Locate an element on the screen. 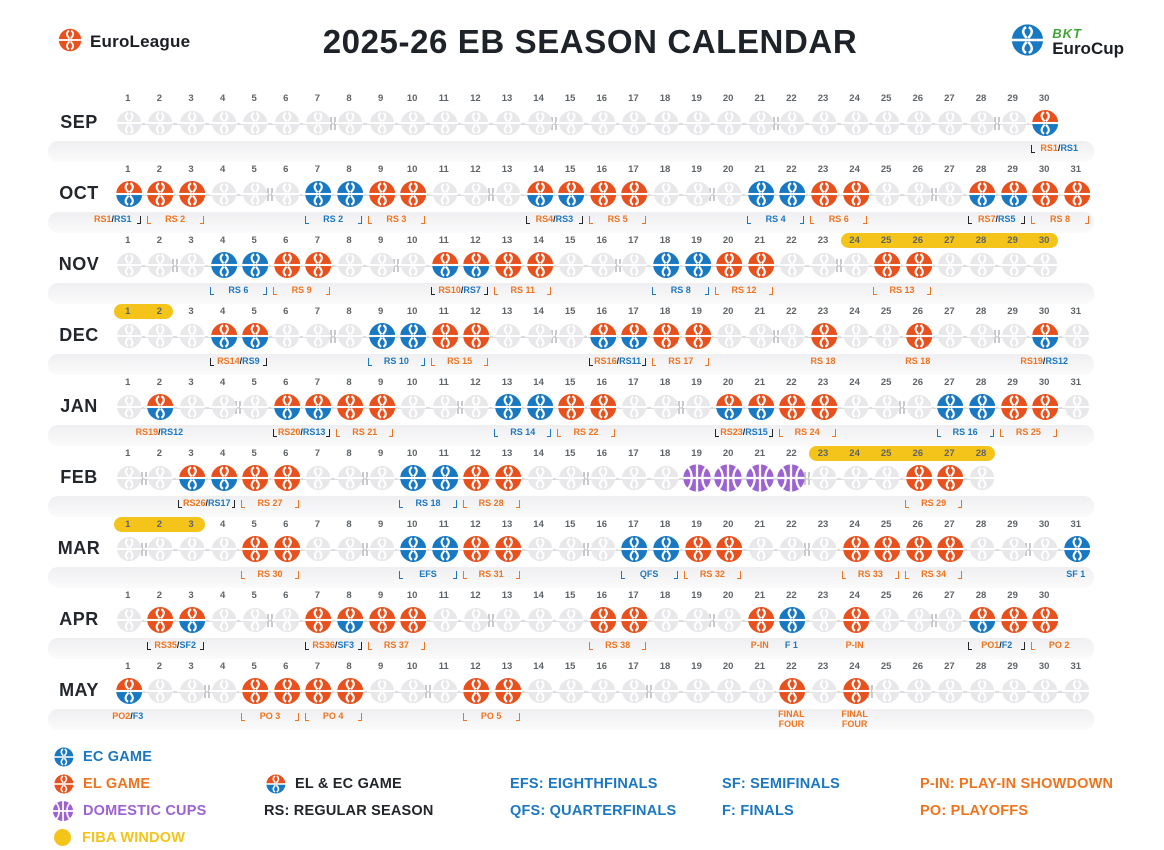  day-cell-jan-17: 17 is located at coordinates (634, 399).